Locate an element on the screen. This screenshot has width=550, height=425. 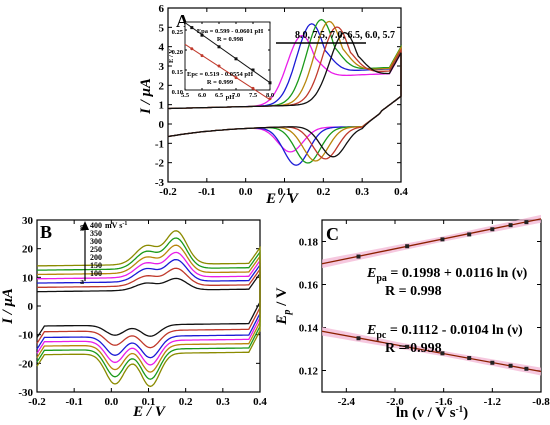
panel-b-xtick-label: 0.4 is located at coordinates (260, 402).